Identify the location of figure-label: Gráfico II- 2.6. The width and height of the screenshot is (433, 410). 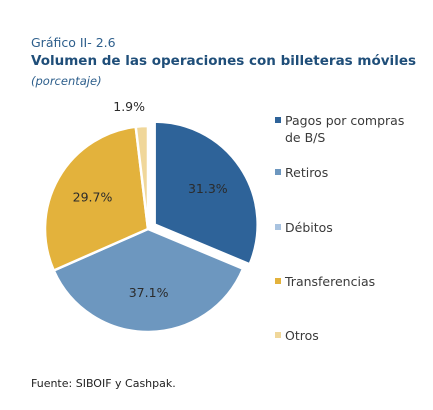
(73, 42).